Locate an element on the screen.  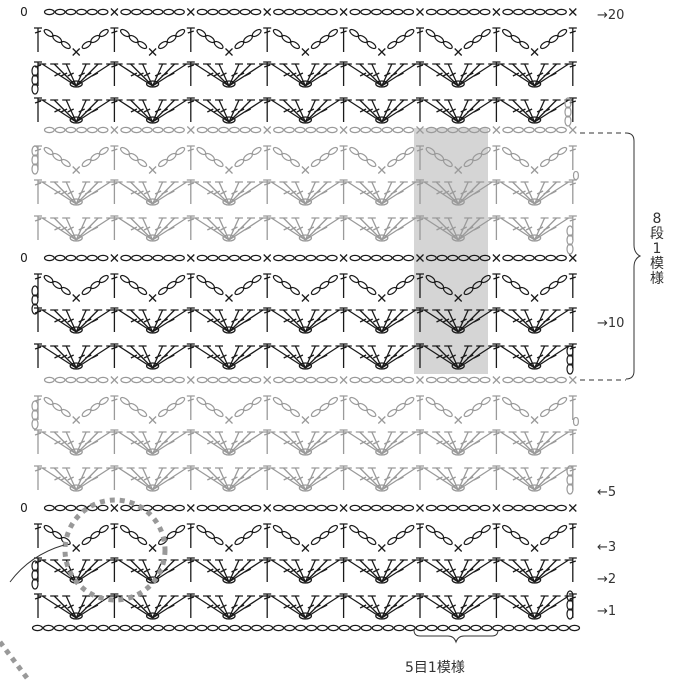
row-repeat-bracket is located at coordinates (611, 256).